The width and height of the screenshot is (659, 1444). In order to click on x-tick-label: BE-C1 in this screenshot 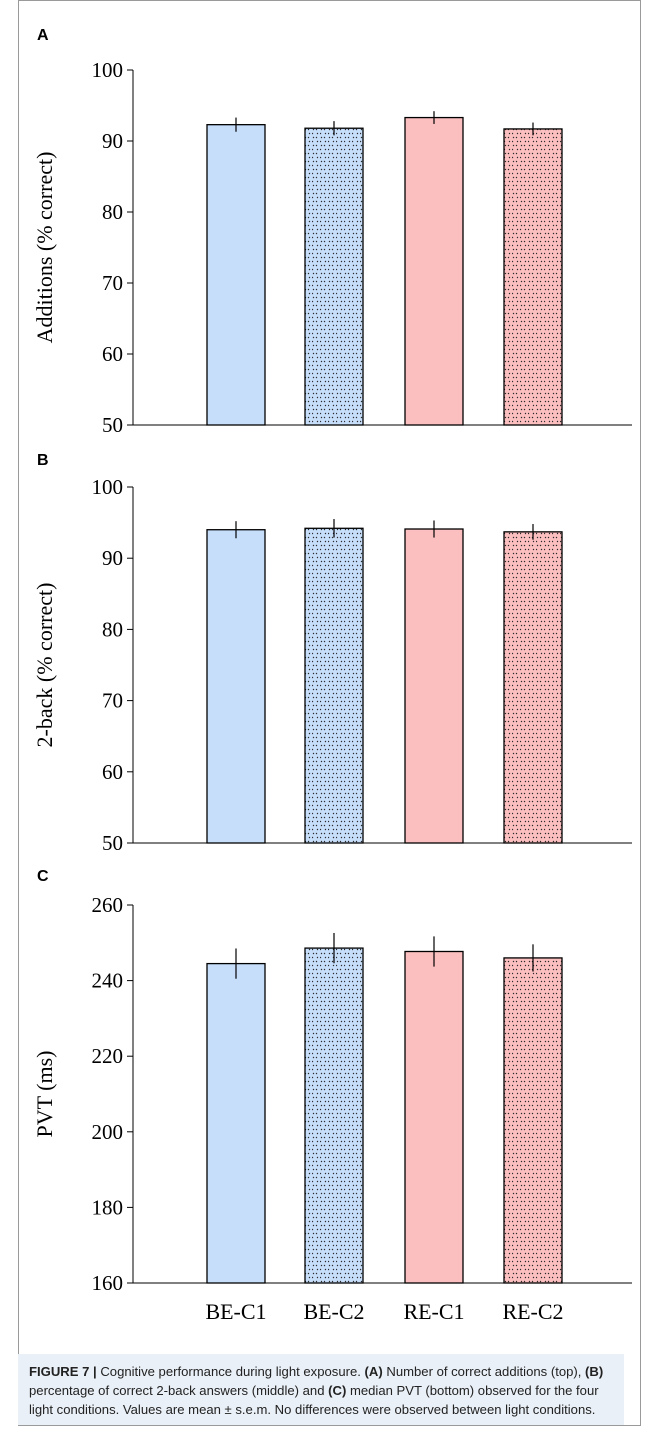, I will do `click(235, 1311)`.